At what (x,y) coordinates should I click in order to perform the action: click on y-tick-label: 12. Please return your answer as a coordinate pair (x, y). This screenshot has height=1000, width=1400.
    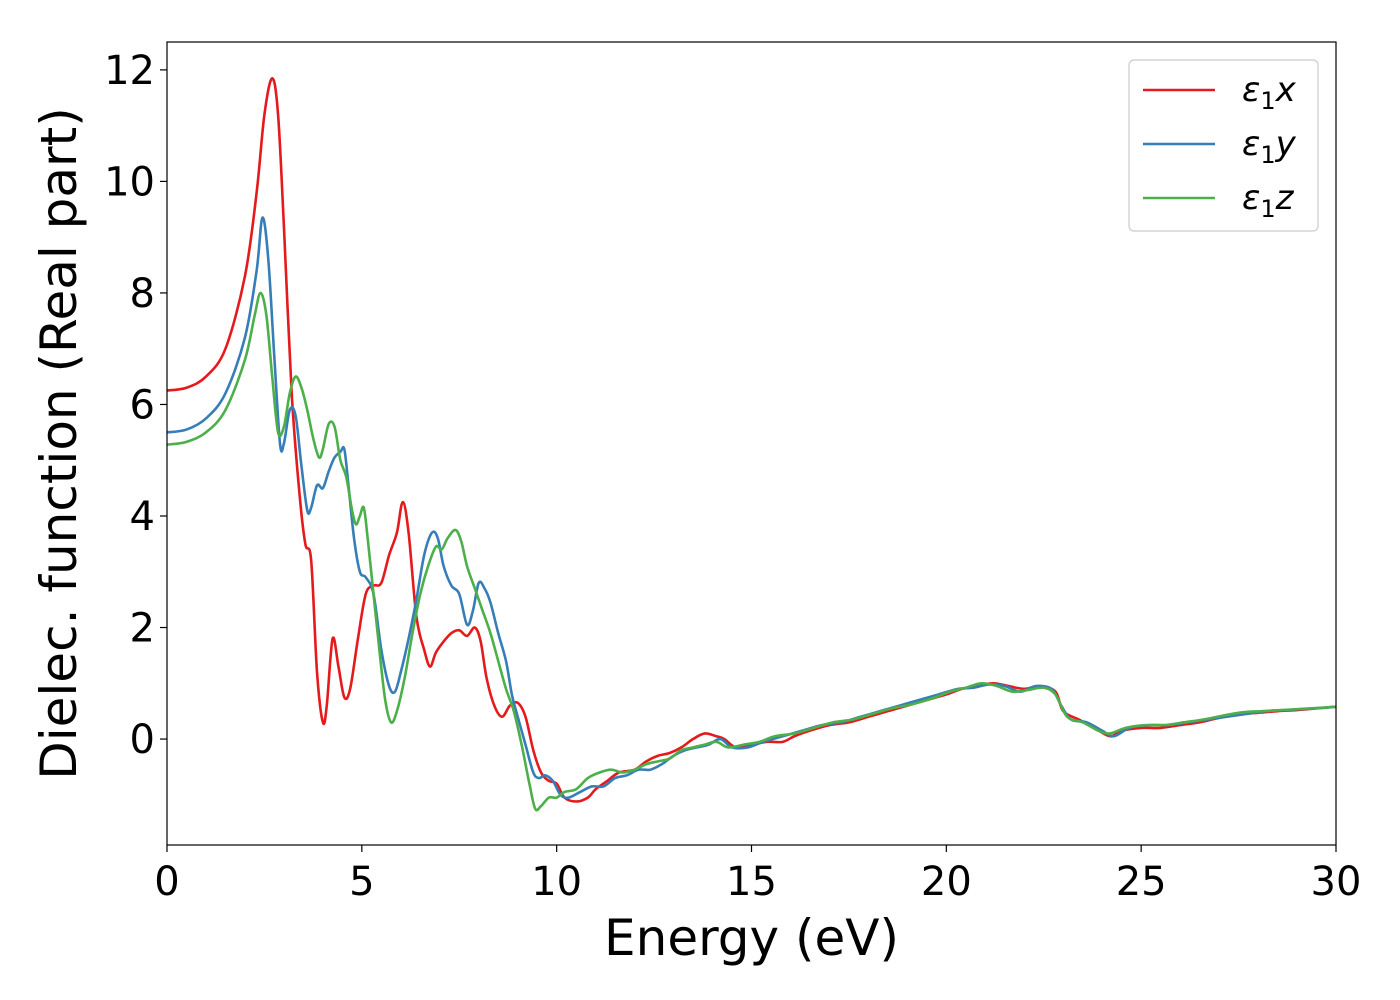
    Looking at the image, I should click on (129, 71).